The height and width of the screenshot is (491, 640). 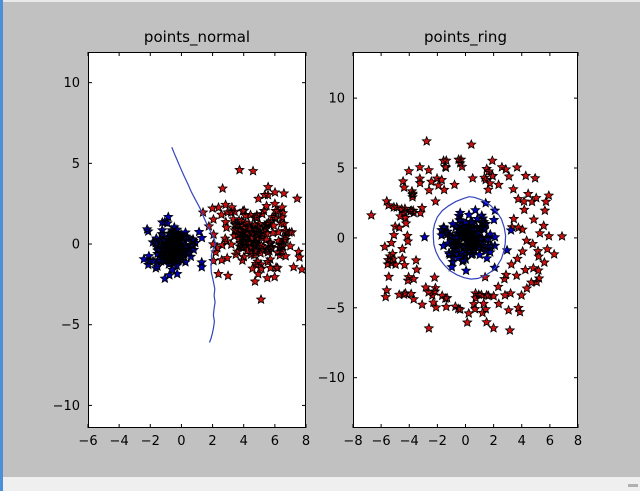 What do you see at coordinates (465, 37) in the screenshot?
I see `subplot-title-points-ring: points_ring` at bounding box center [465, 37].